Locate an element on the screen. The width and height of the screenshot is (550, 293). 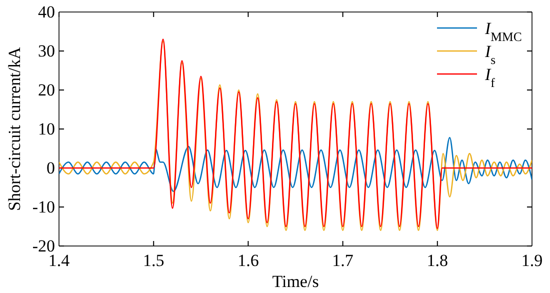
y-axis-title: Short-circuit current/kA is located at coordinates (14, 128).